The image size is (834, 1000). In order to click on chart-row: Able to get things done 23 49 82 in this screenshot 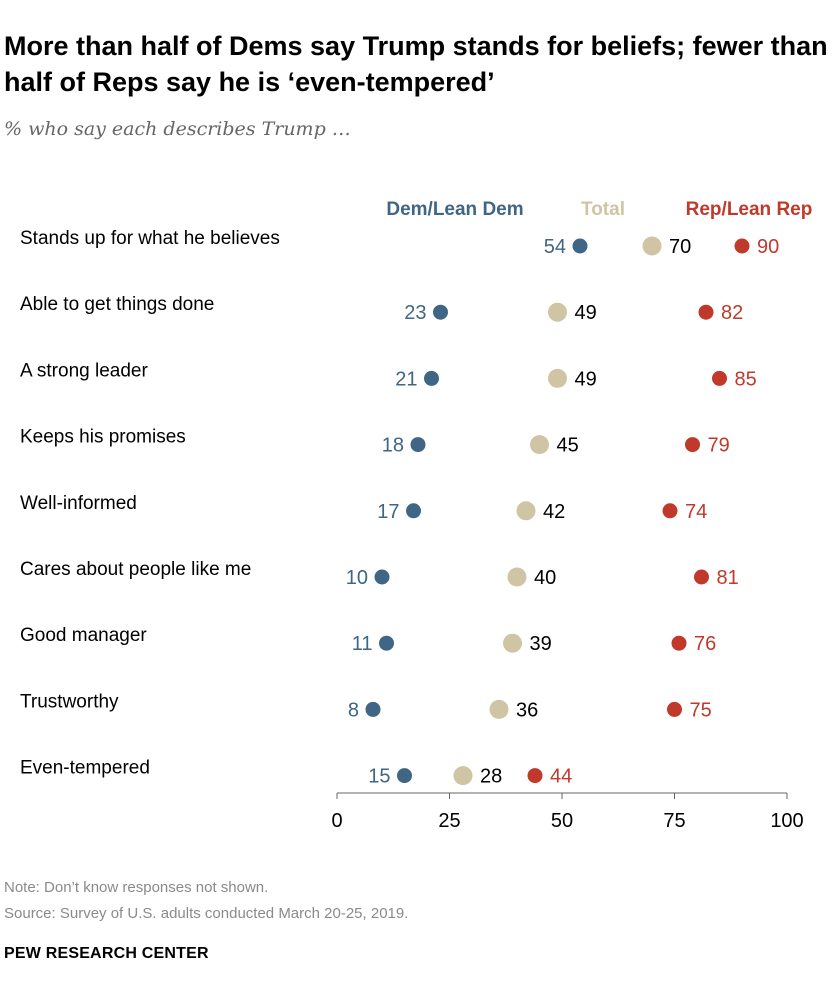, I will do `click(381, 309)`.